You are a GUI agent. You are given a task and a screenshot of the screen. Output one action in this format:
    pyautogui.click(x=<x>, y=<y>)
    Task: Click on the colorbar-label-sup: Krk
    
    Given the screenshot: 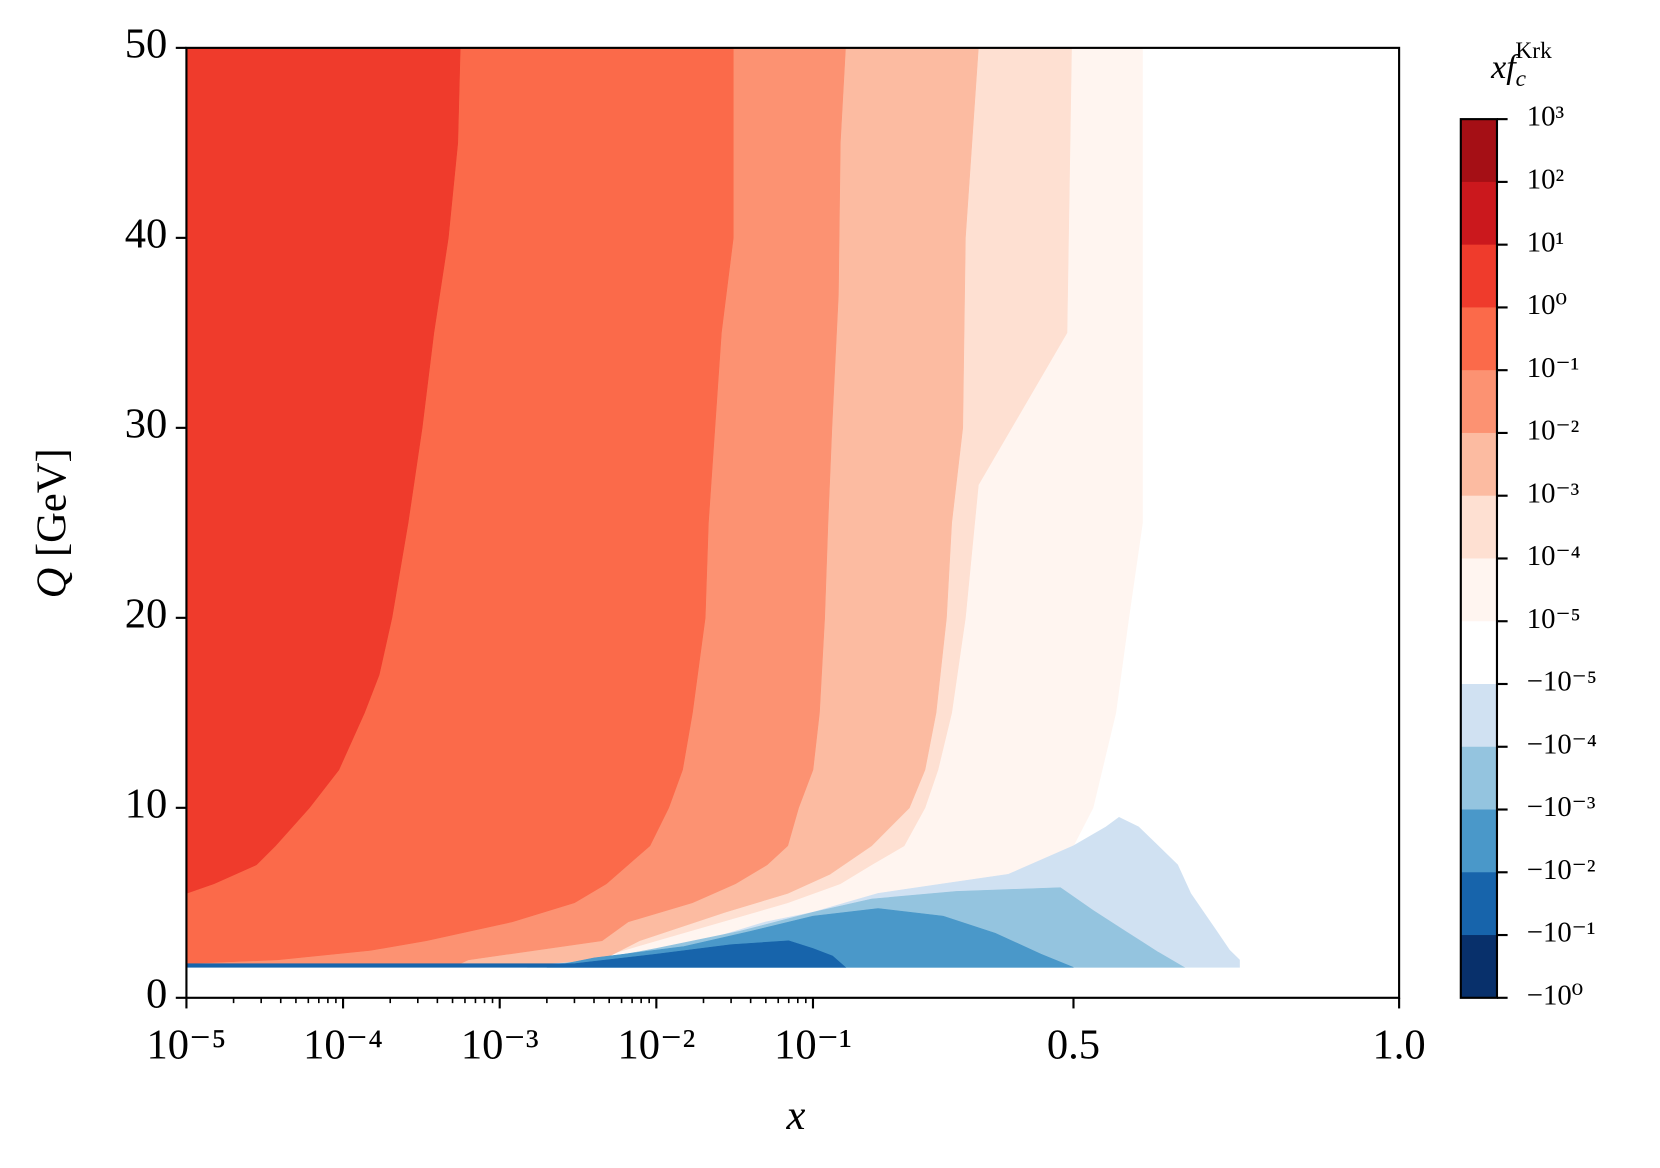 What is the action you would take?
    pyautogui.click(x=1533, y=52)
    